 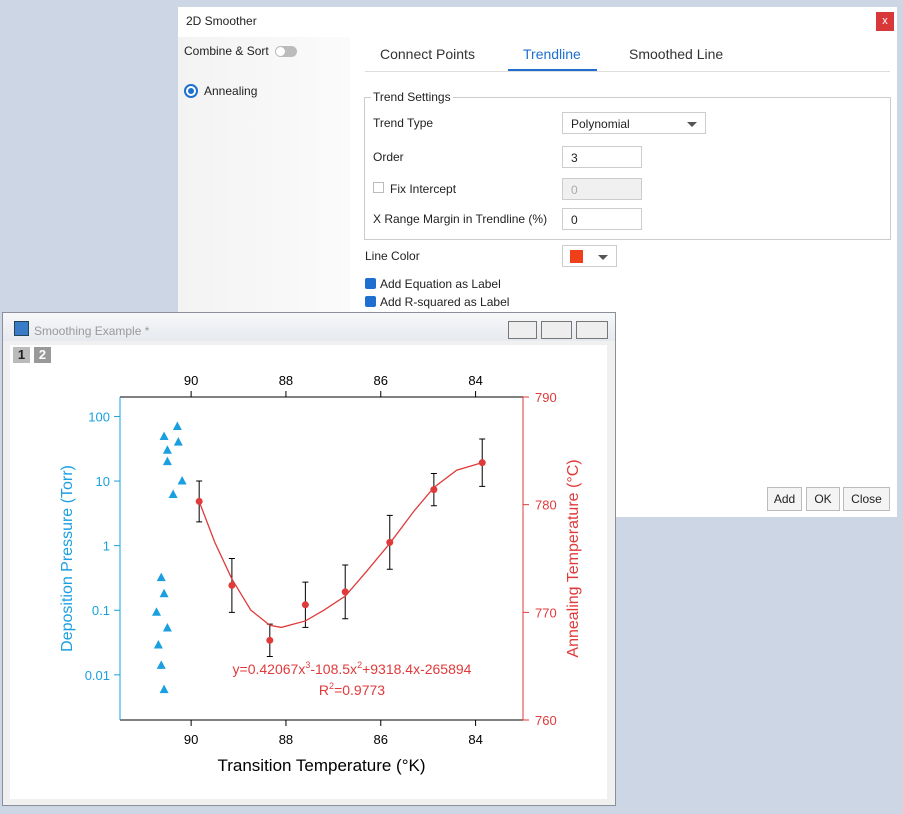 What do you see at coordinates (602, 157) in the screenshot?
I see `text-input: 3` at bounding box center [602, 157].